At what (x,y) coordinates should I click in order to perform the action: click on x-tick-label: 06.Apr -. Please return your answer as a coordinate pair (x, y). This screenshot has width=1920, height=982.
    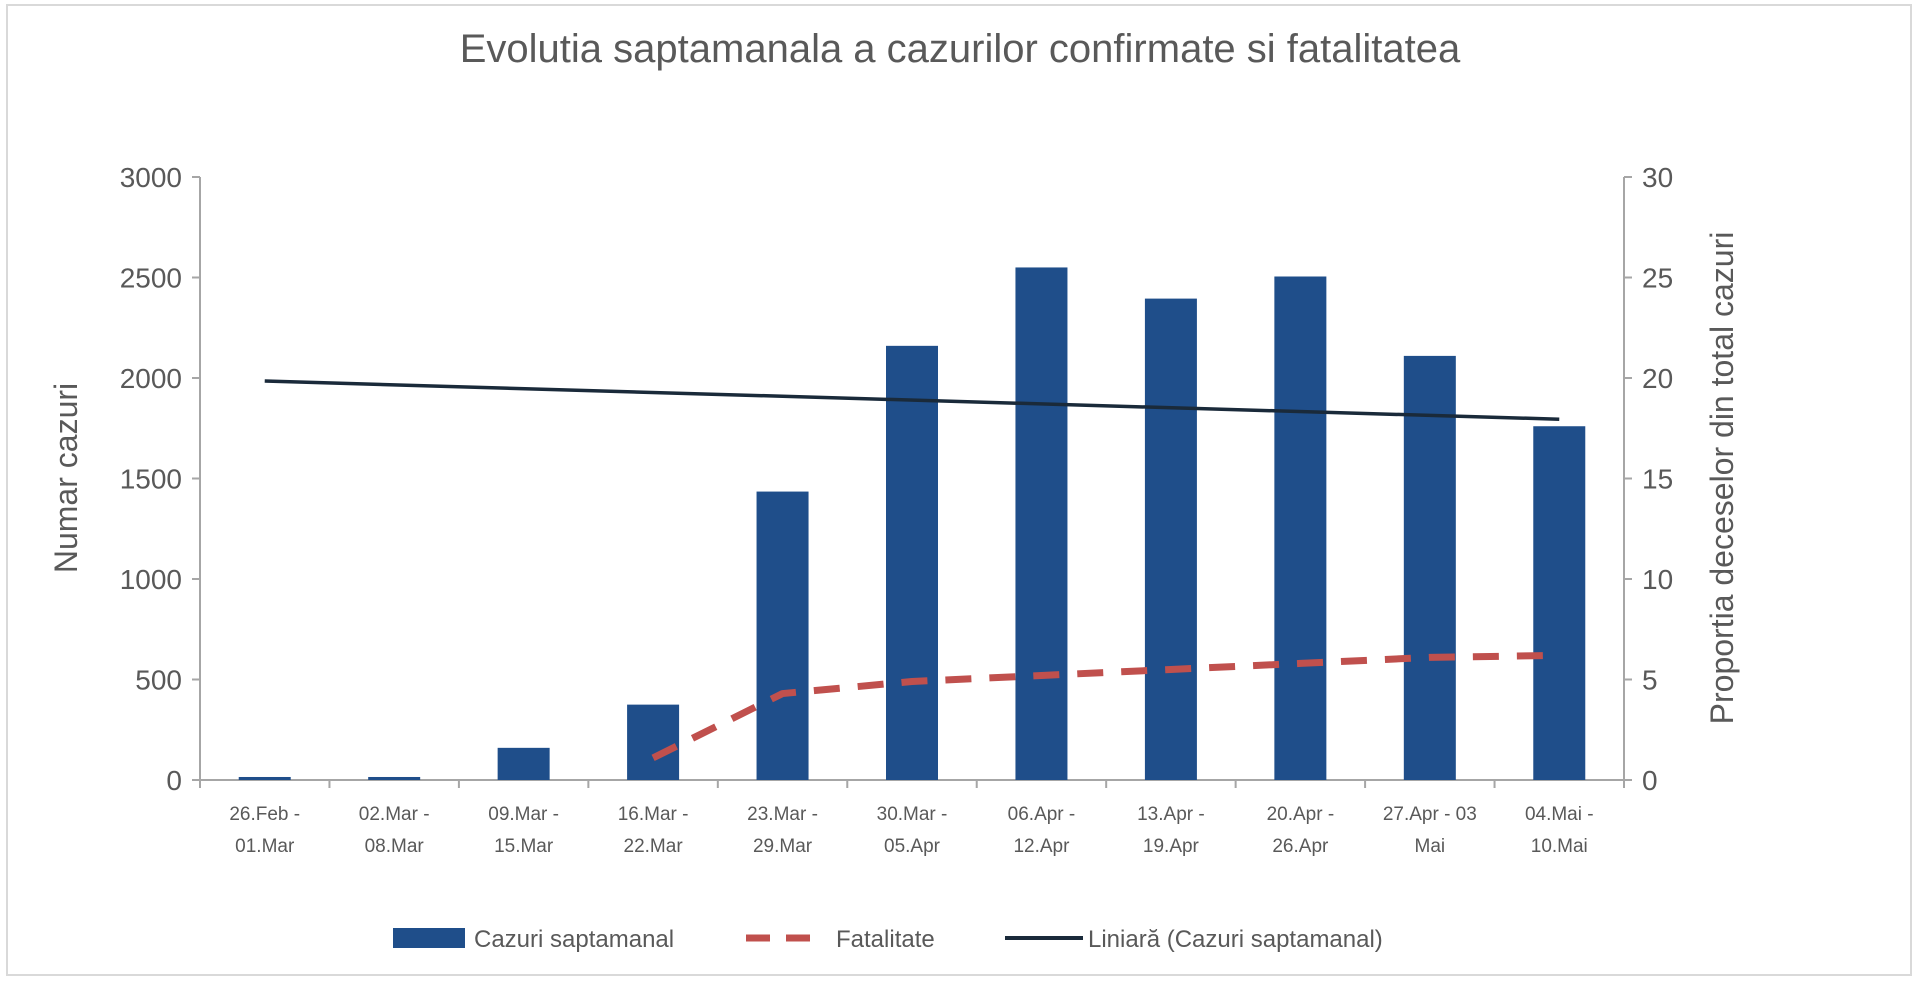
    Looking at the image, I should click on (1042, 814).